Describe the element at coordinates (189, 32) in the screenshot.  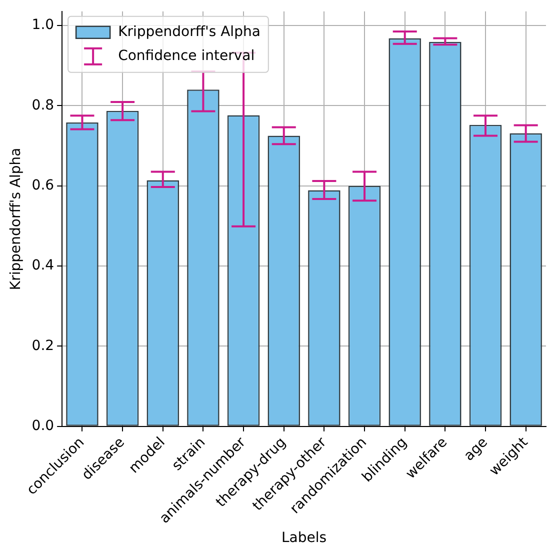
I see `legend-label: Krippendorff's Alpha` at that location.